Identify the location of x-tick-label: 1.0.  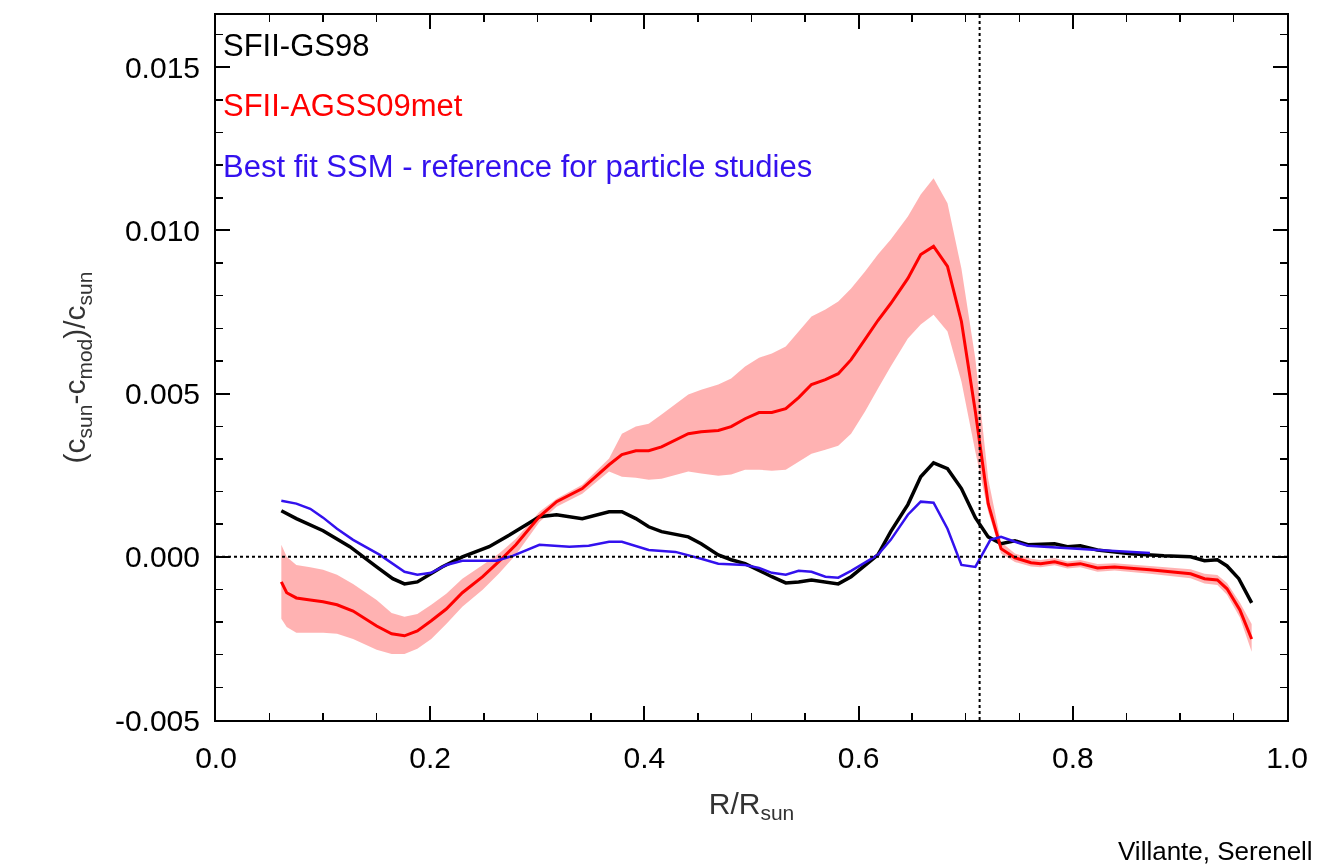
(1287, 757).